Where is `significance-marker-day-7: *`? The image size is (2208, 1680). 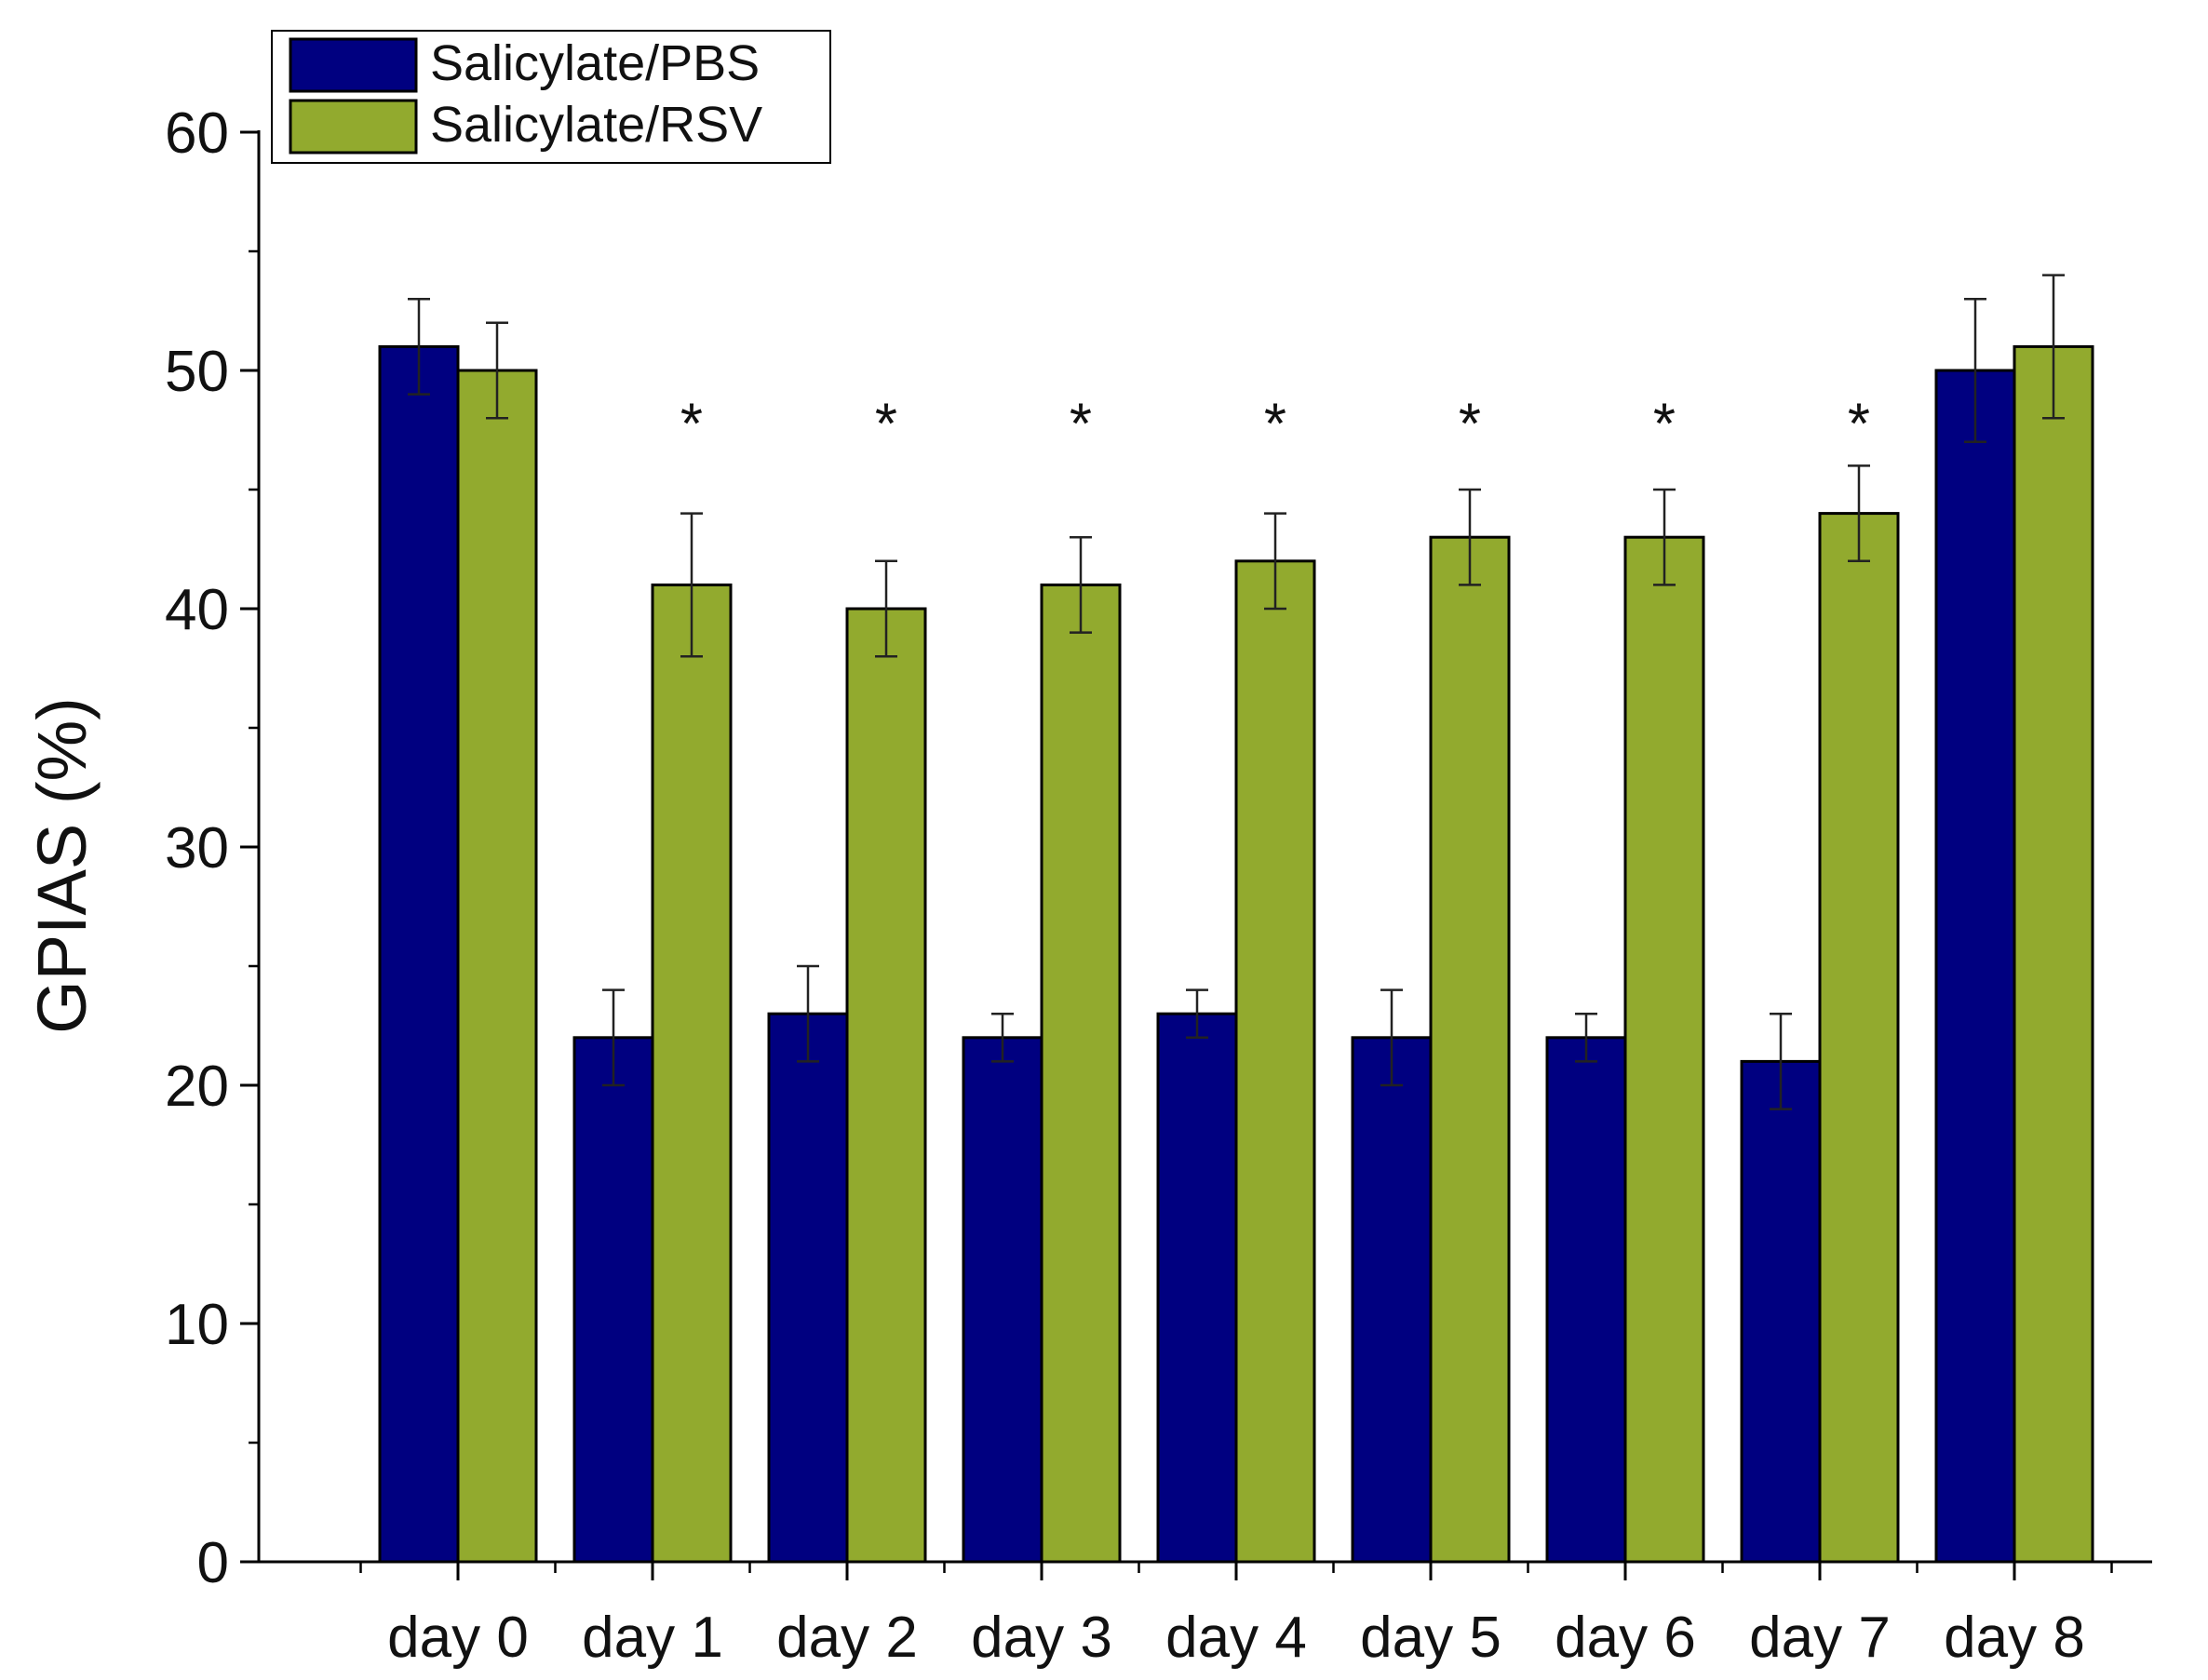 significance-marker-day-7: * is located at coordinates (1859, 424).